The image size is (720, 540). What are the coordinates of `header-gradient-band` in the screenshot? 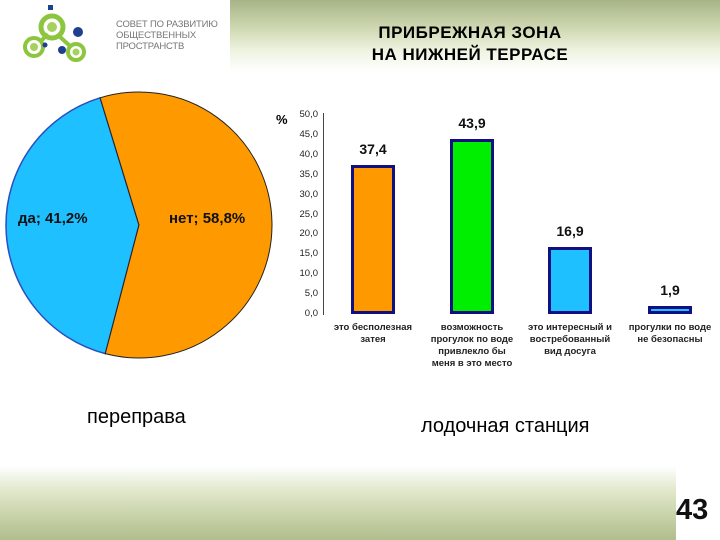 It's located at (475, 36).